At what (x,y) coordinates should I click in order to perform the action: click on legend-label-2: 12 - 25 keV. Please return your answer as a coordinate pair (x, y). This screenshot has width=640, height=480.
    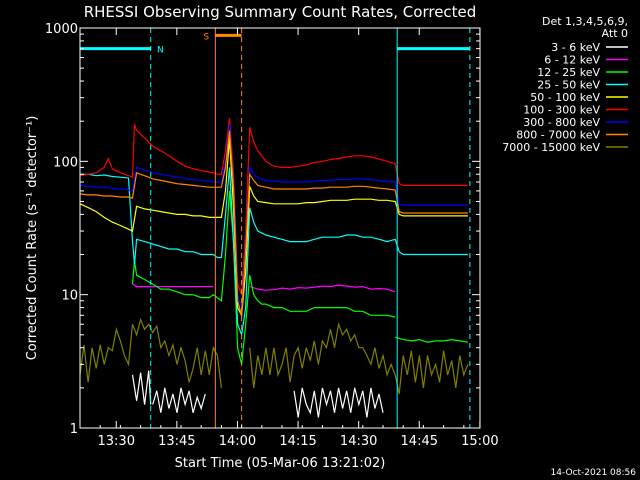
    Looking at the image, I should click on (568, 72).